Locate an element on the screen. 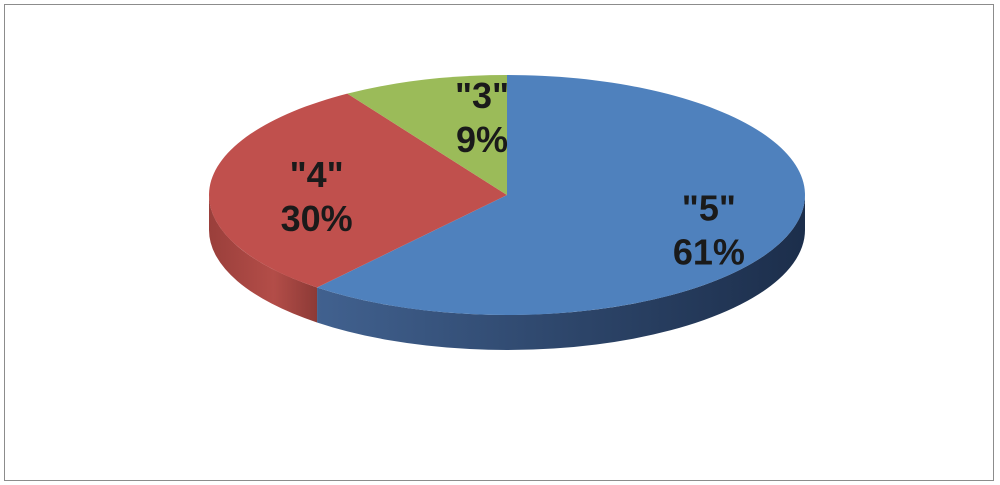 The width and height of the screenshot is (1000, 485). data-label-category: "5" is located at coordinates (709, 207).